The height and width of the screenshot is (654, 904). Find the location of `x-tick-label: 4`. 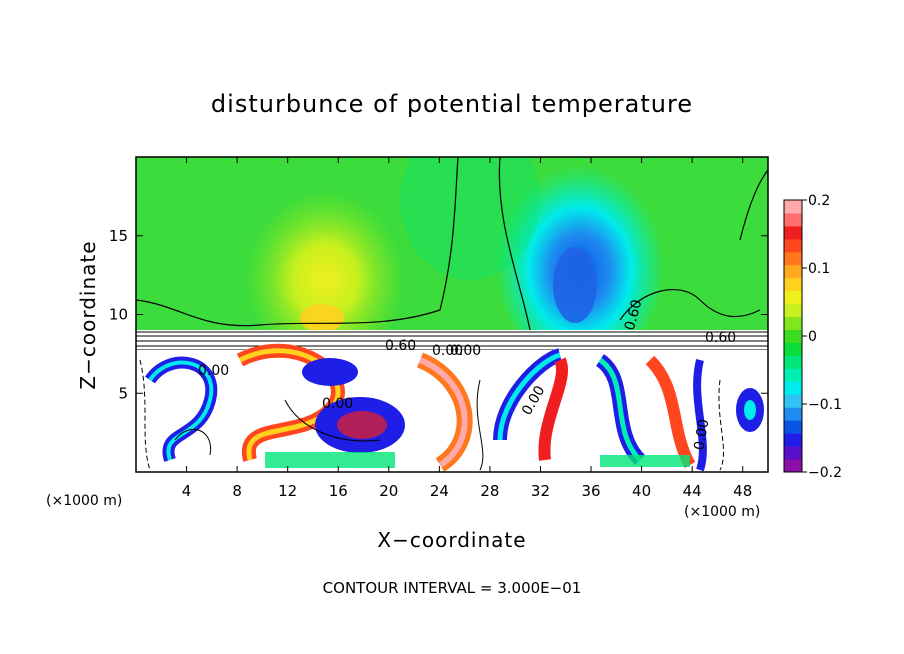

x-tick-label: 4 is located at coordinates (187, 491).